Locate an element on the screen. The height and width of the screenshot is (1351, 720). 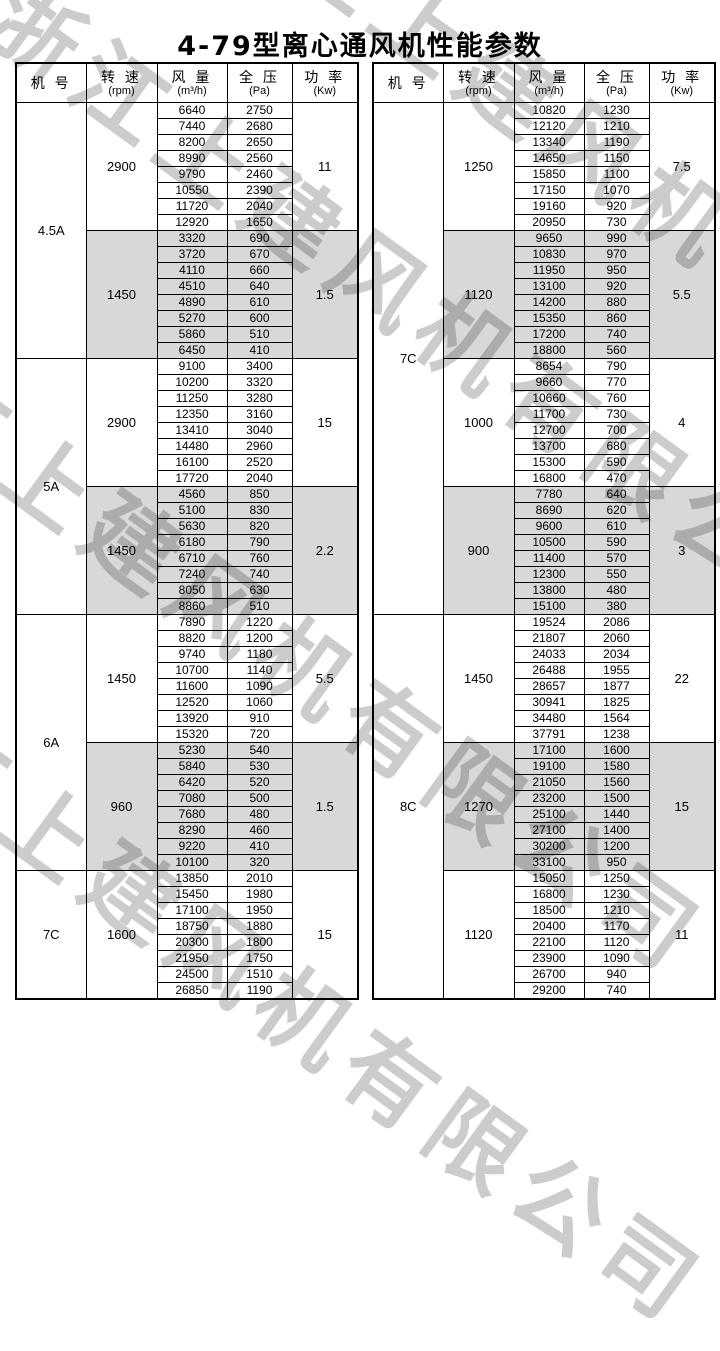
table-row: 10100 320 is located at coordinates (187, 862).